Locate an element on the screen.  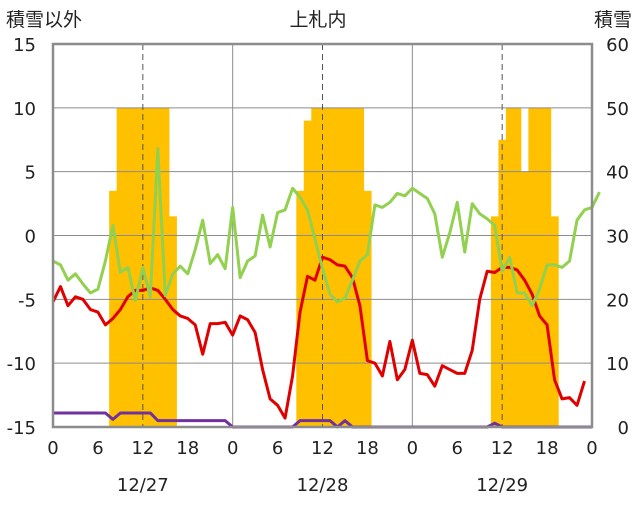
y-left-tick-label: -10 is located at coordinates (21, 364).